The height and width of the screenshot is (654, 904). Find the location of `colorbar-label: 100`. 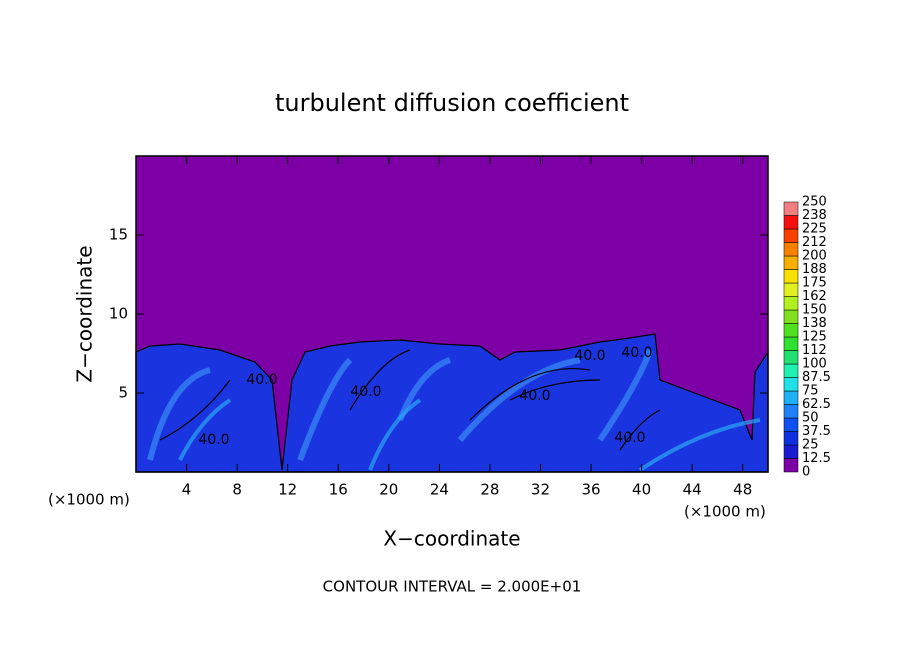

colorbar-label: 100 is located at coordinates (814, 364).